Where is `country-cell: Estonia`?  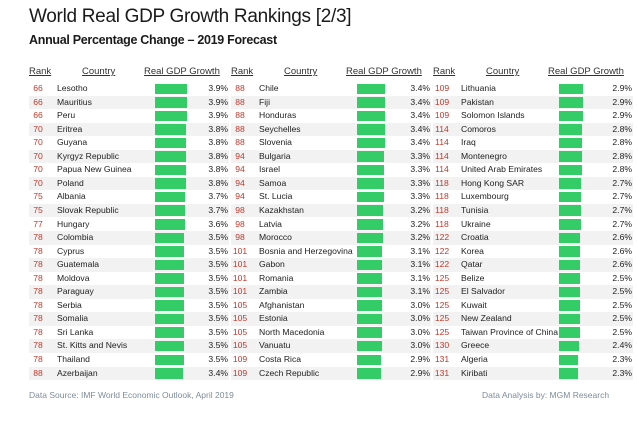
country-cell: Estonia is located at coordinates (273, 318).